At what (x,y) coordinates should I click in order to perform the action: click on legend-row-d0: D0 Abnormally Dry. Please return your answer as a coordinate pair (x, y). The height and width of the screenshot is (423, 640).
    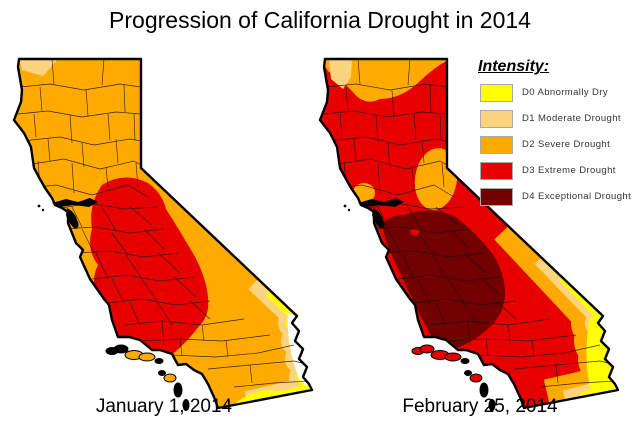
    Looking at the image, I should click on (557, 92).